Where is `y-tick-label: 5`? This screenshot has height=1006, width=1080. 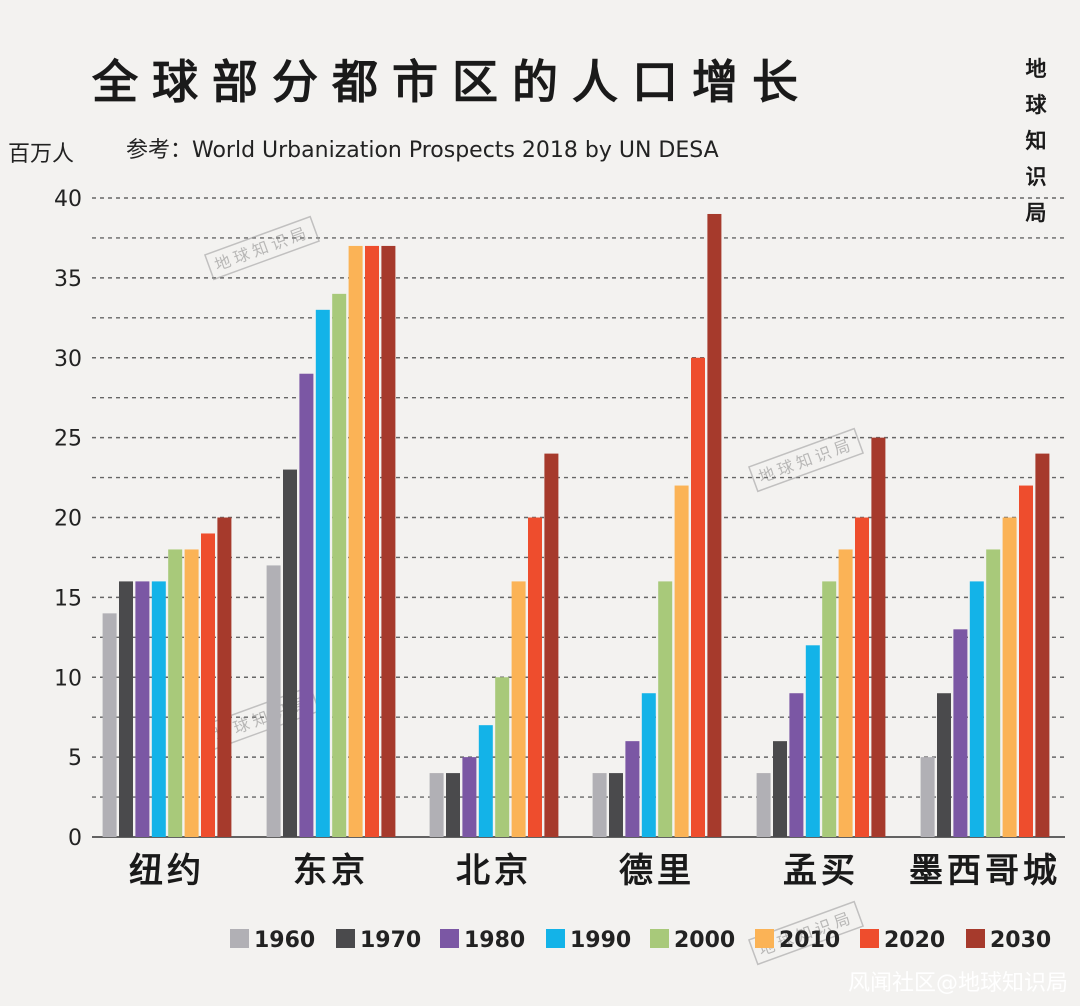
y-tick-label: 5 is located at coordinates (75, 758).